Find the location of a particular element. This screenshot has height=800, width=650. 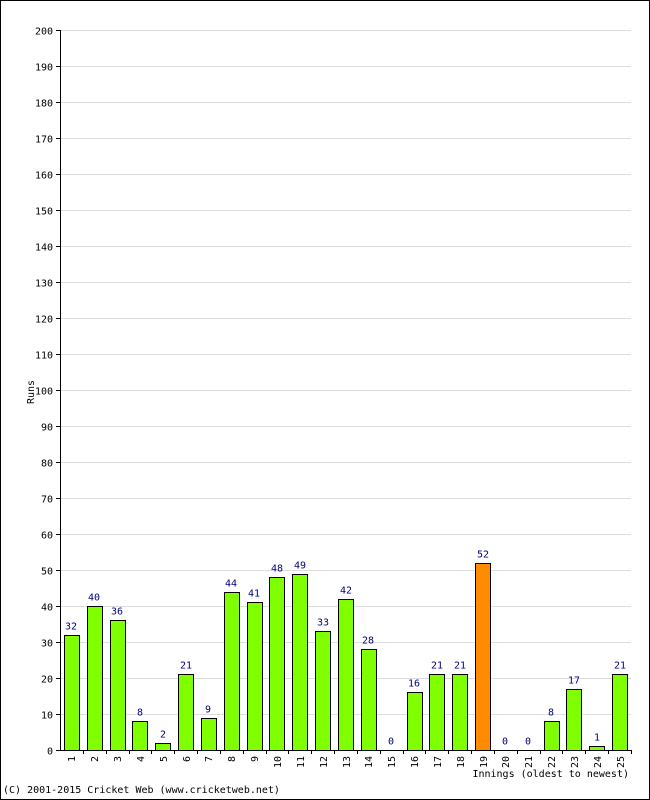

x-tick-label: 22 is located at coordinates (552, 762).